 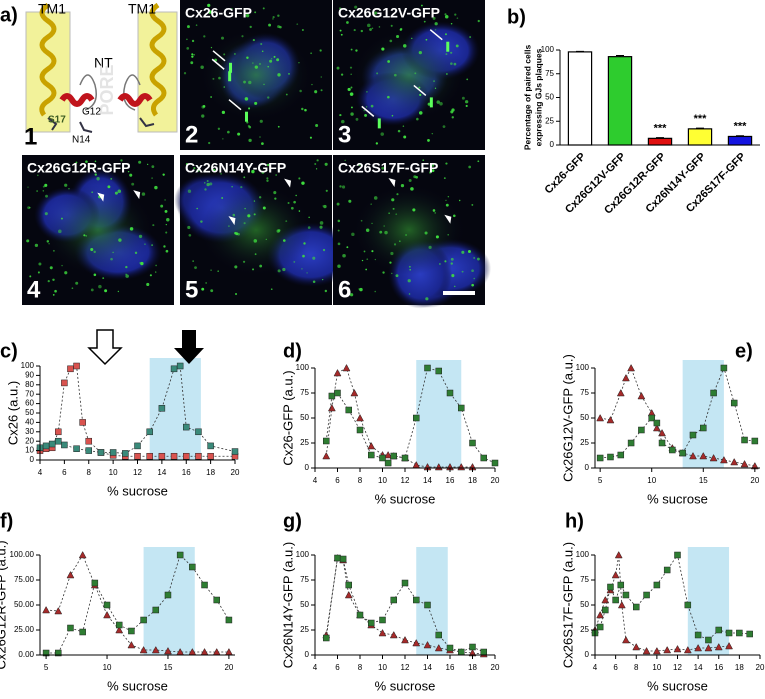 I want to click on micrograph: Cx26N14Y-GFP 5, so click(x=264, y=230).